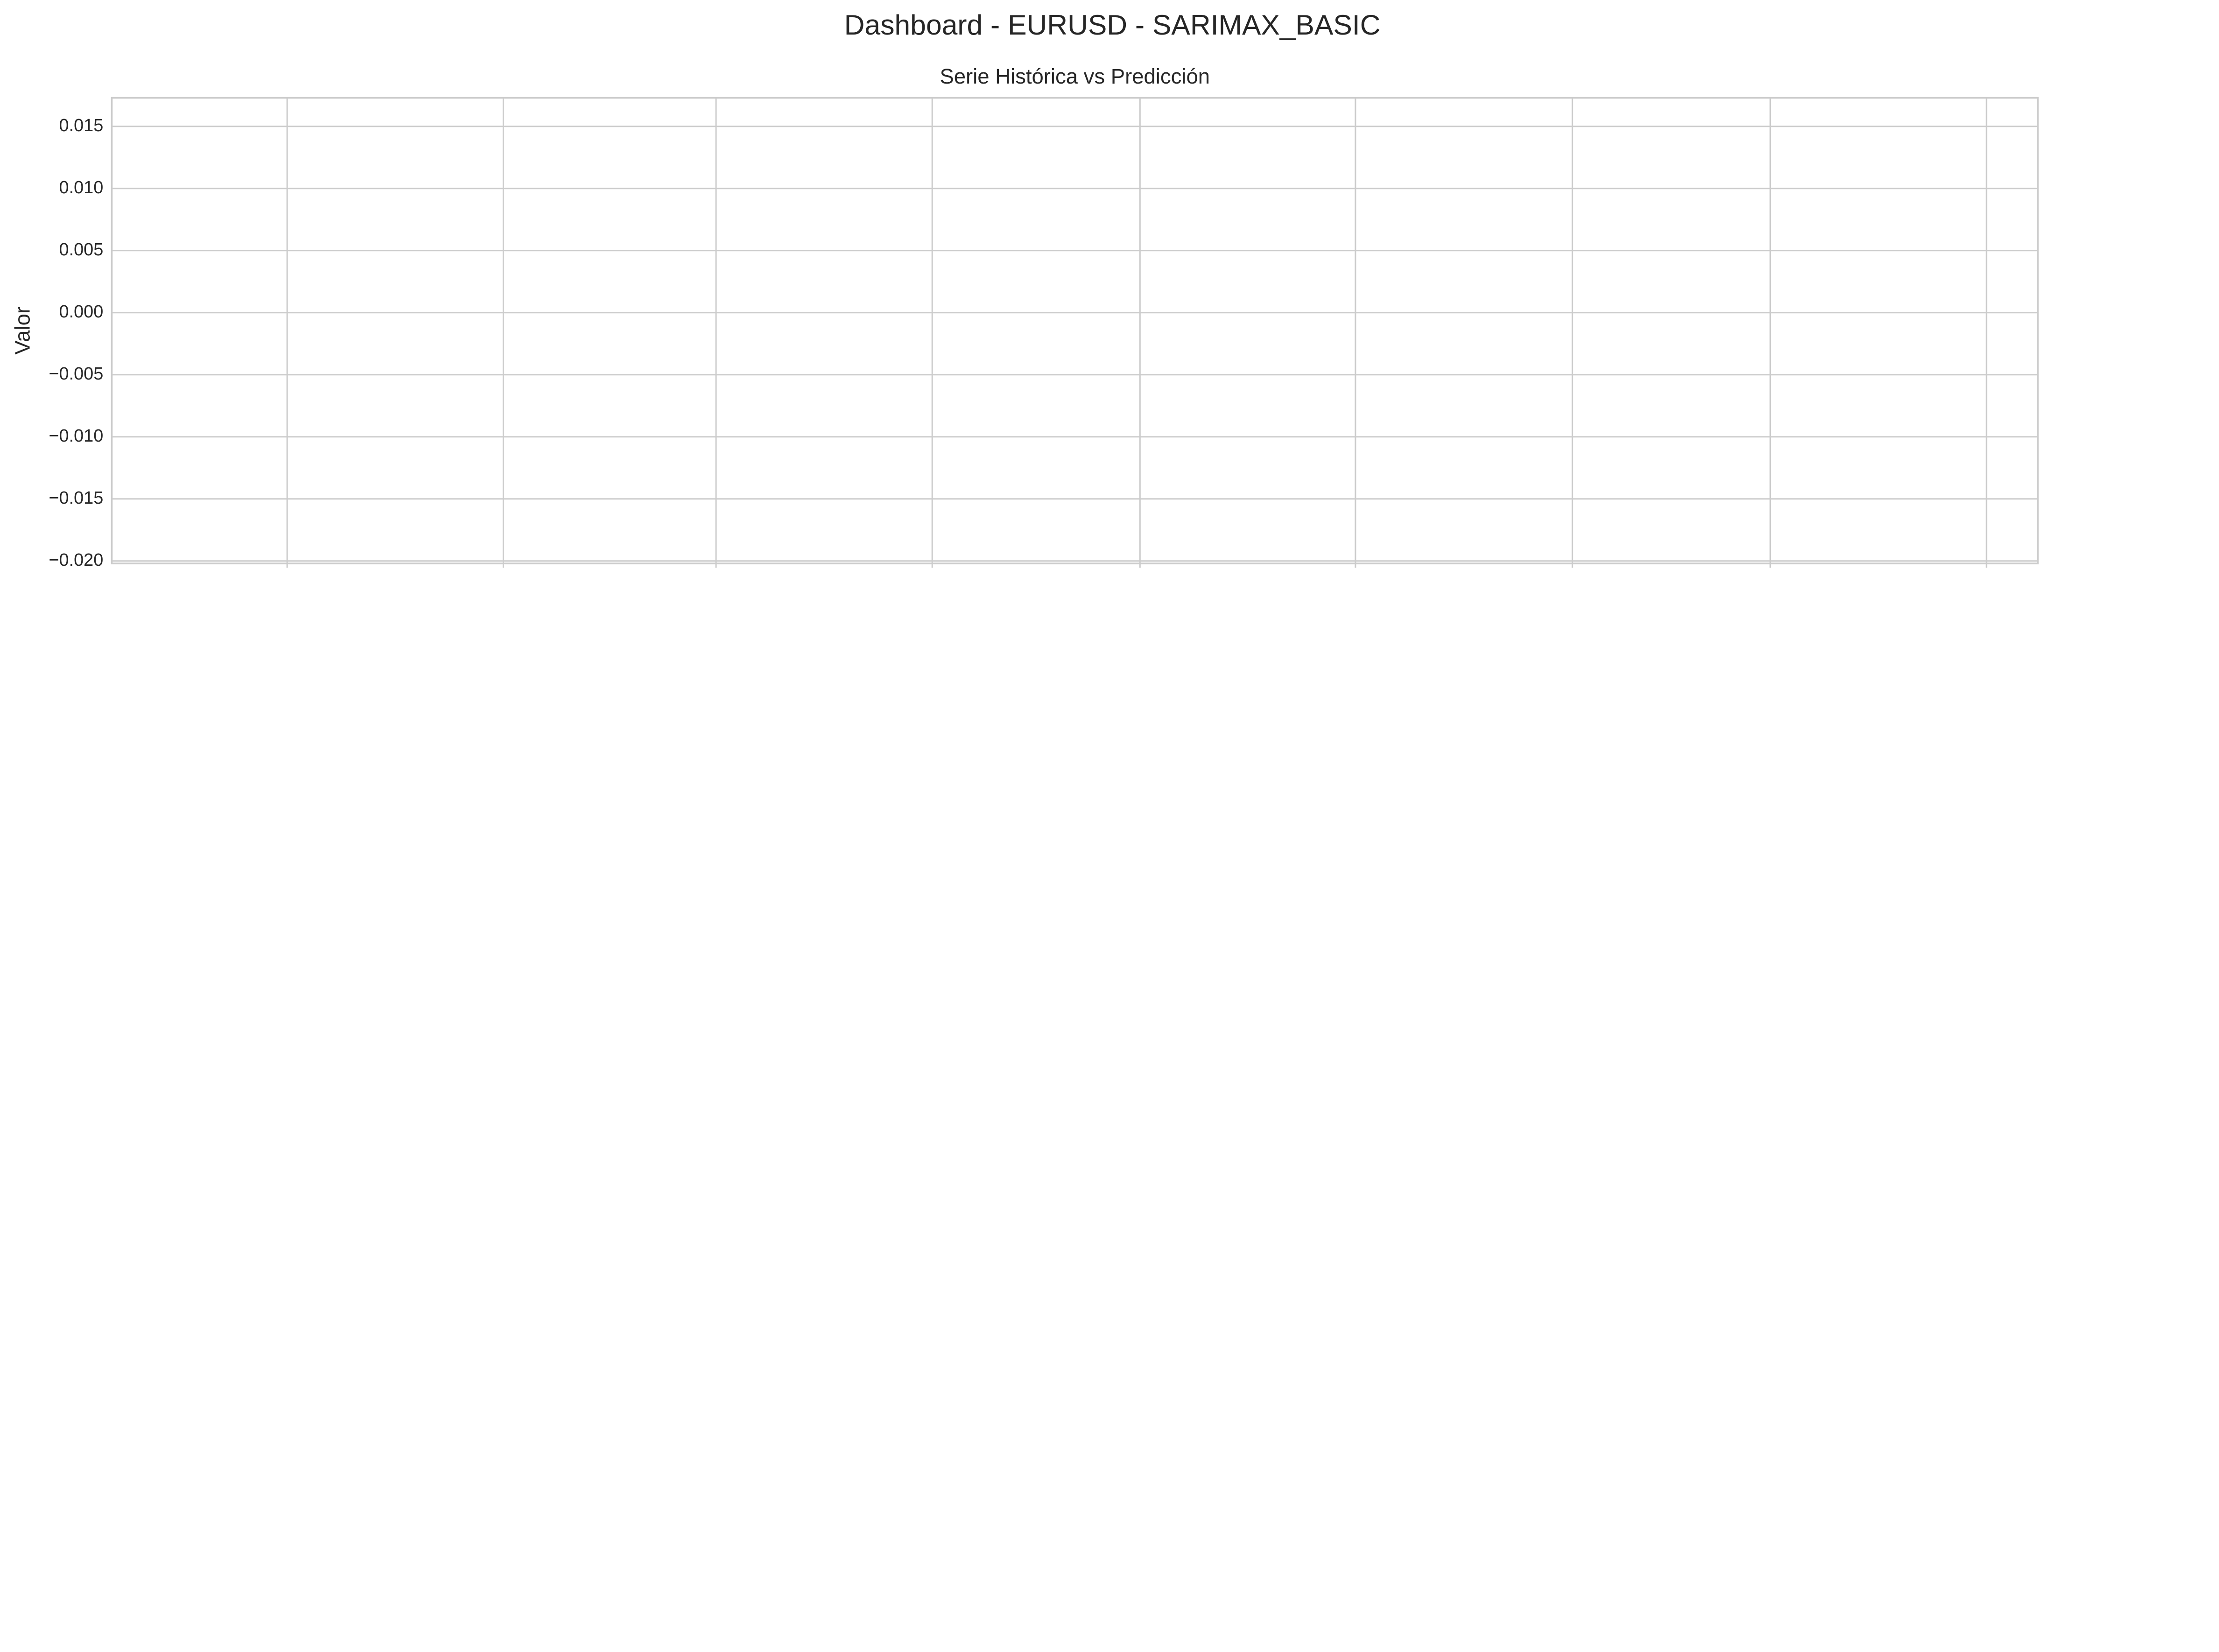 The height and width of the screenshot is (1652, 2219). Describe the element at coordinates (76, 498) in the screenshot. I see `y-tick-label: −0.015` at that location.